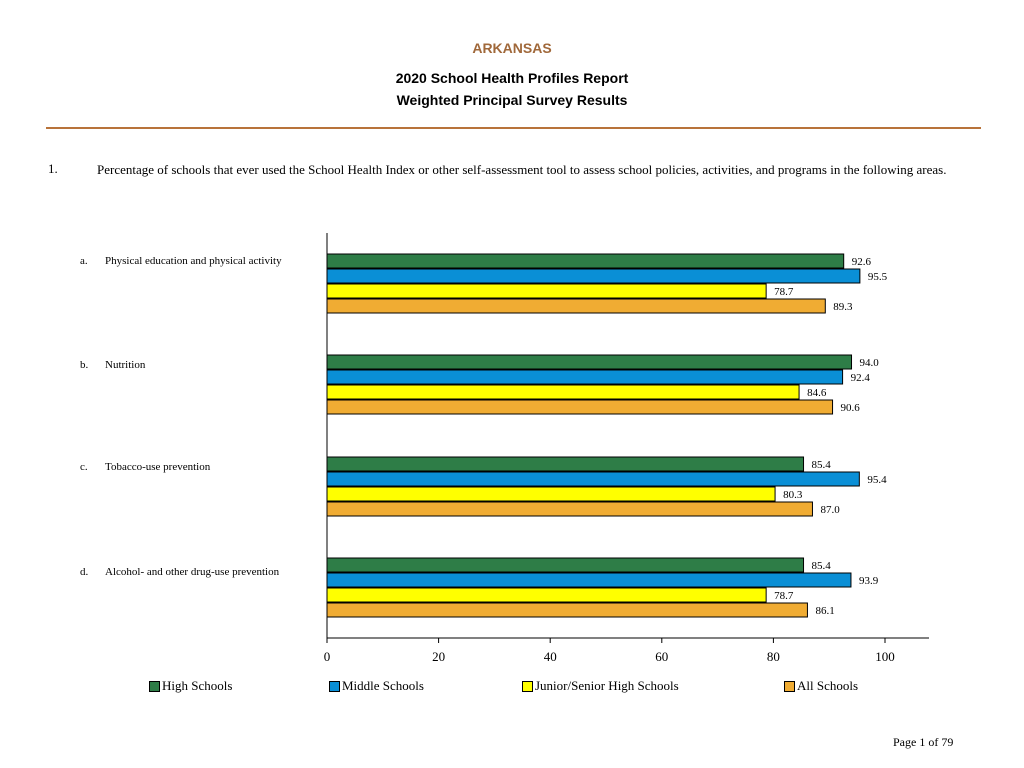  I want to click on x-tick-label: 60, so click(661, 656).